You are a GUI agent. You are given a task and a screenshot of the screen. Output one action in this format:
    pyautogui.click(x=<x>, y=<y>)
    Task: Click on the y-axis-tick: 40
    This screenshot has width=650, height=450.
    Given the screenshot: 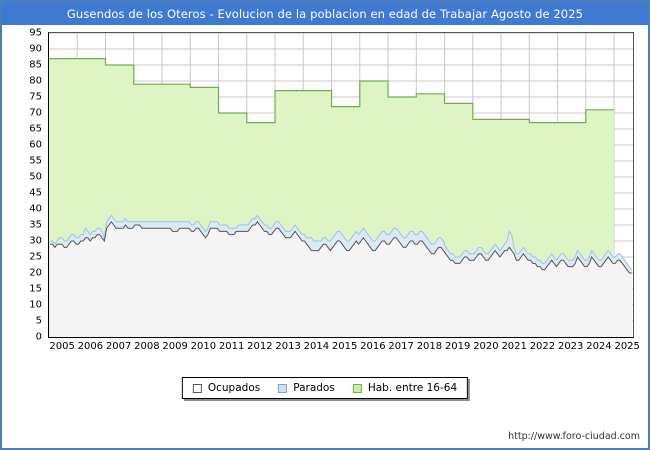 What is the action you would take?
    pyautogui.click(x=35, y=209)
    